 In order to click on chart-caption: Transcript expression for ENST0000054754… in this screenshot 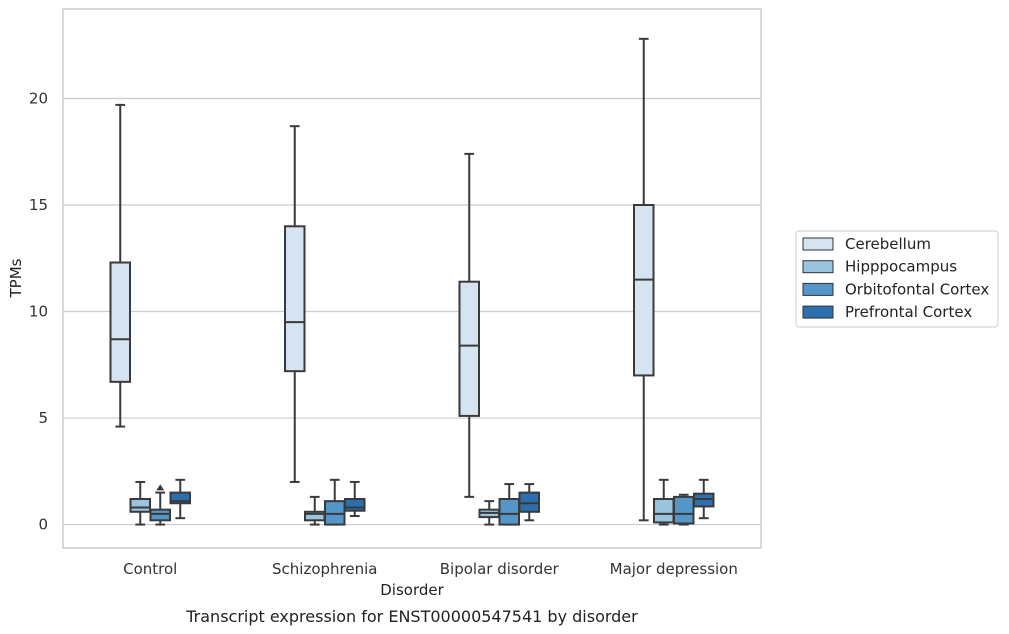, I will do `click(411, 616)`.